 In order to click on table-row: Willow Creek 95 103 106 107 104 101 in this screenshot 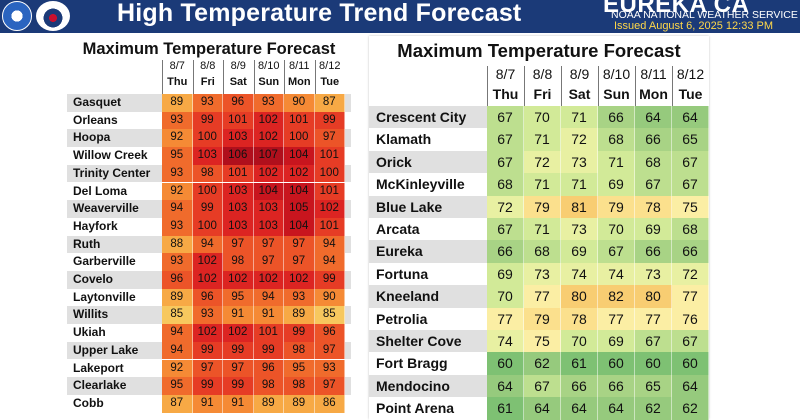, I will do `click(209, 156)`.